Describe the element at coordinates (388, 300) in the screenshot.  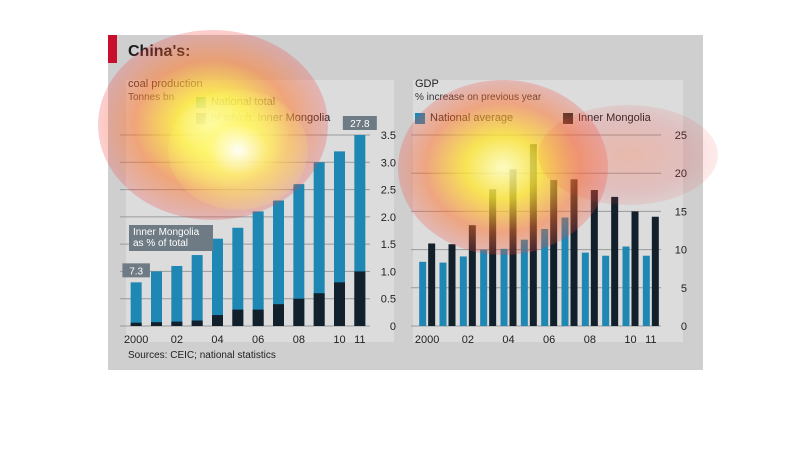
I see `y-tick-label: 0.5` at that location.